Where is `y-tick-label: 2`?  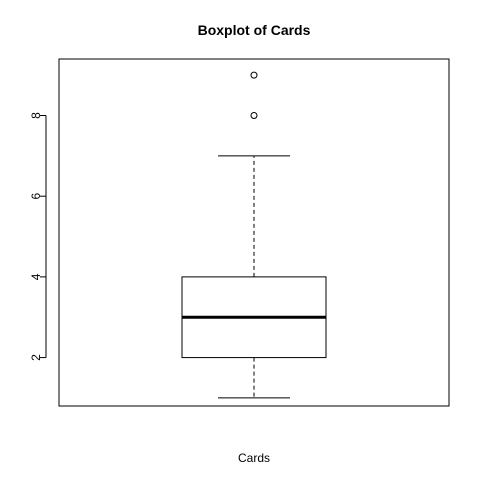 y-tick-label: 2 is located at coordinates (36, 357).